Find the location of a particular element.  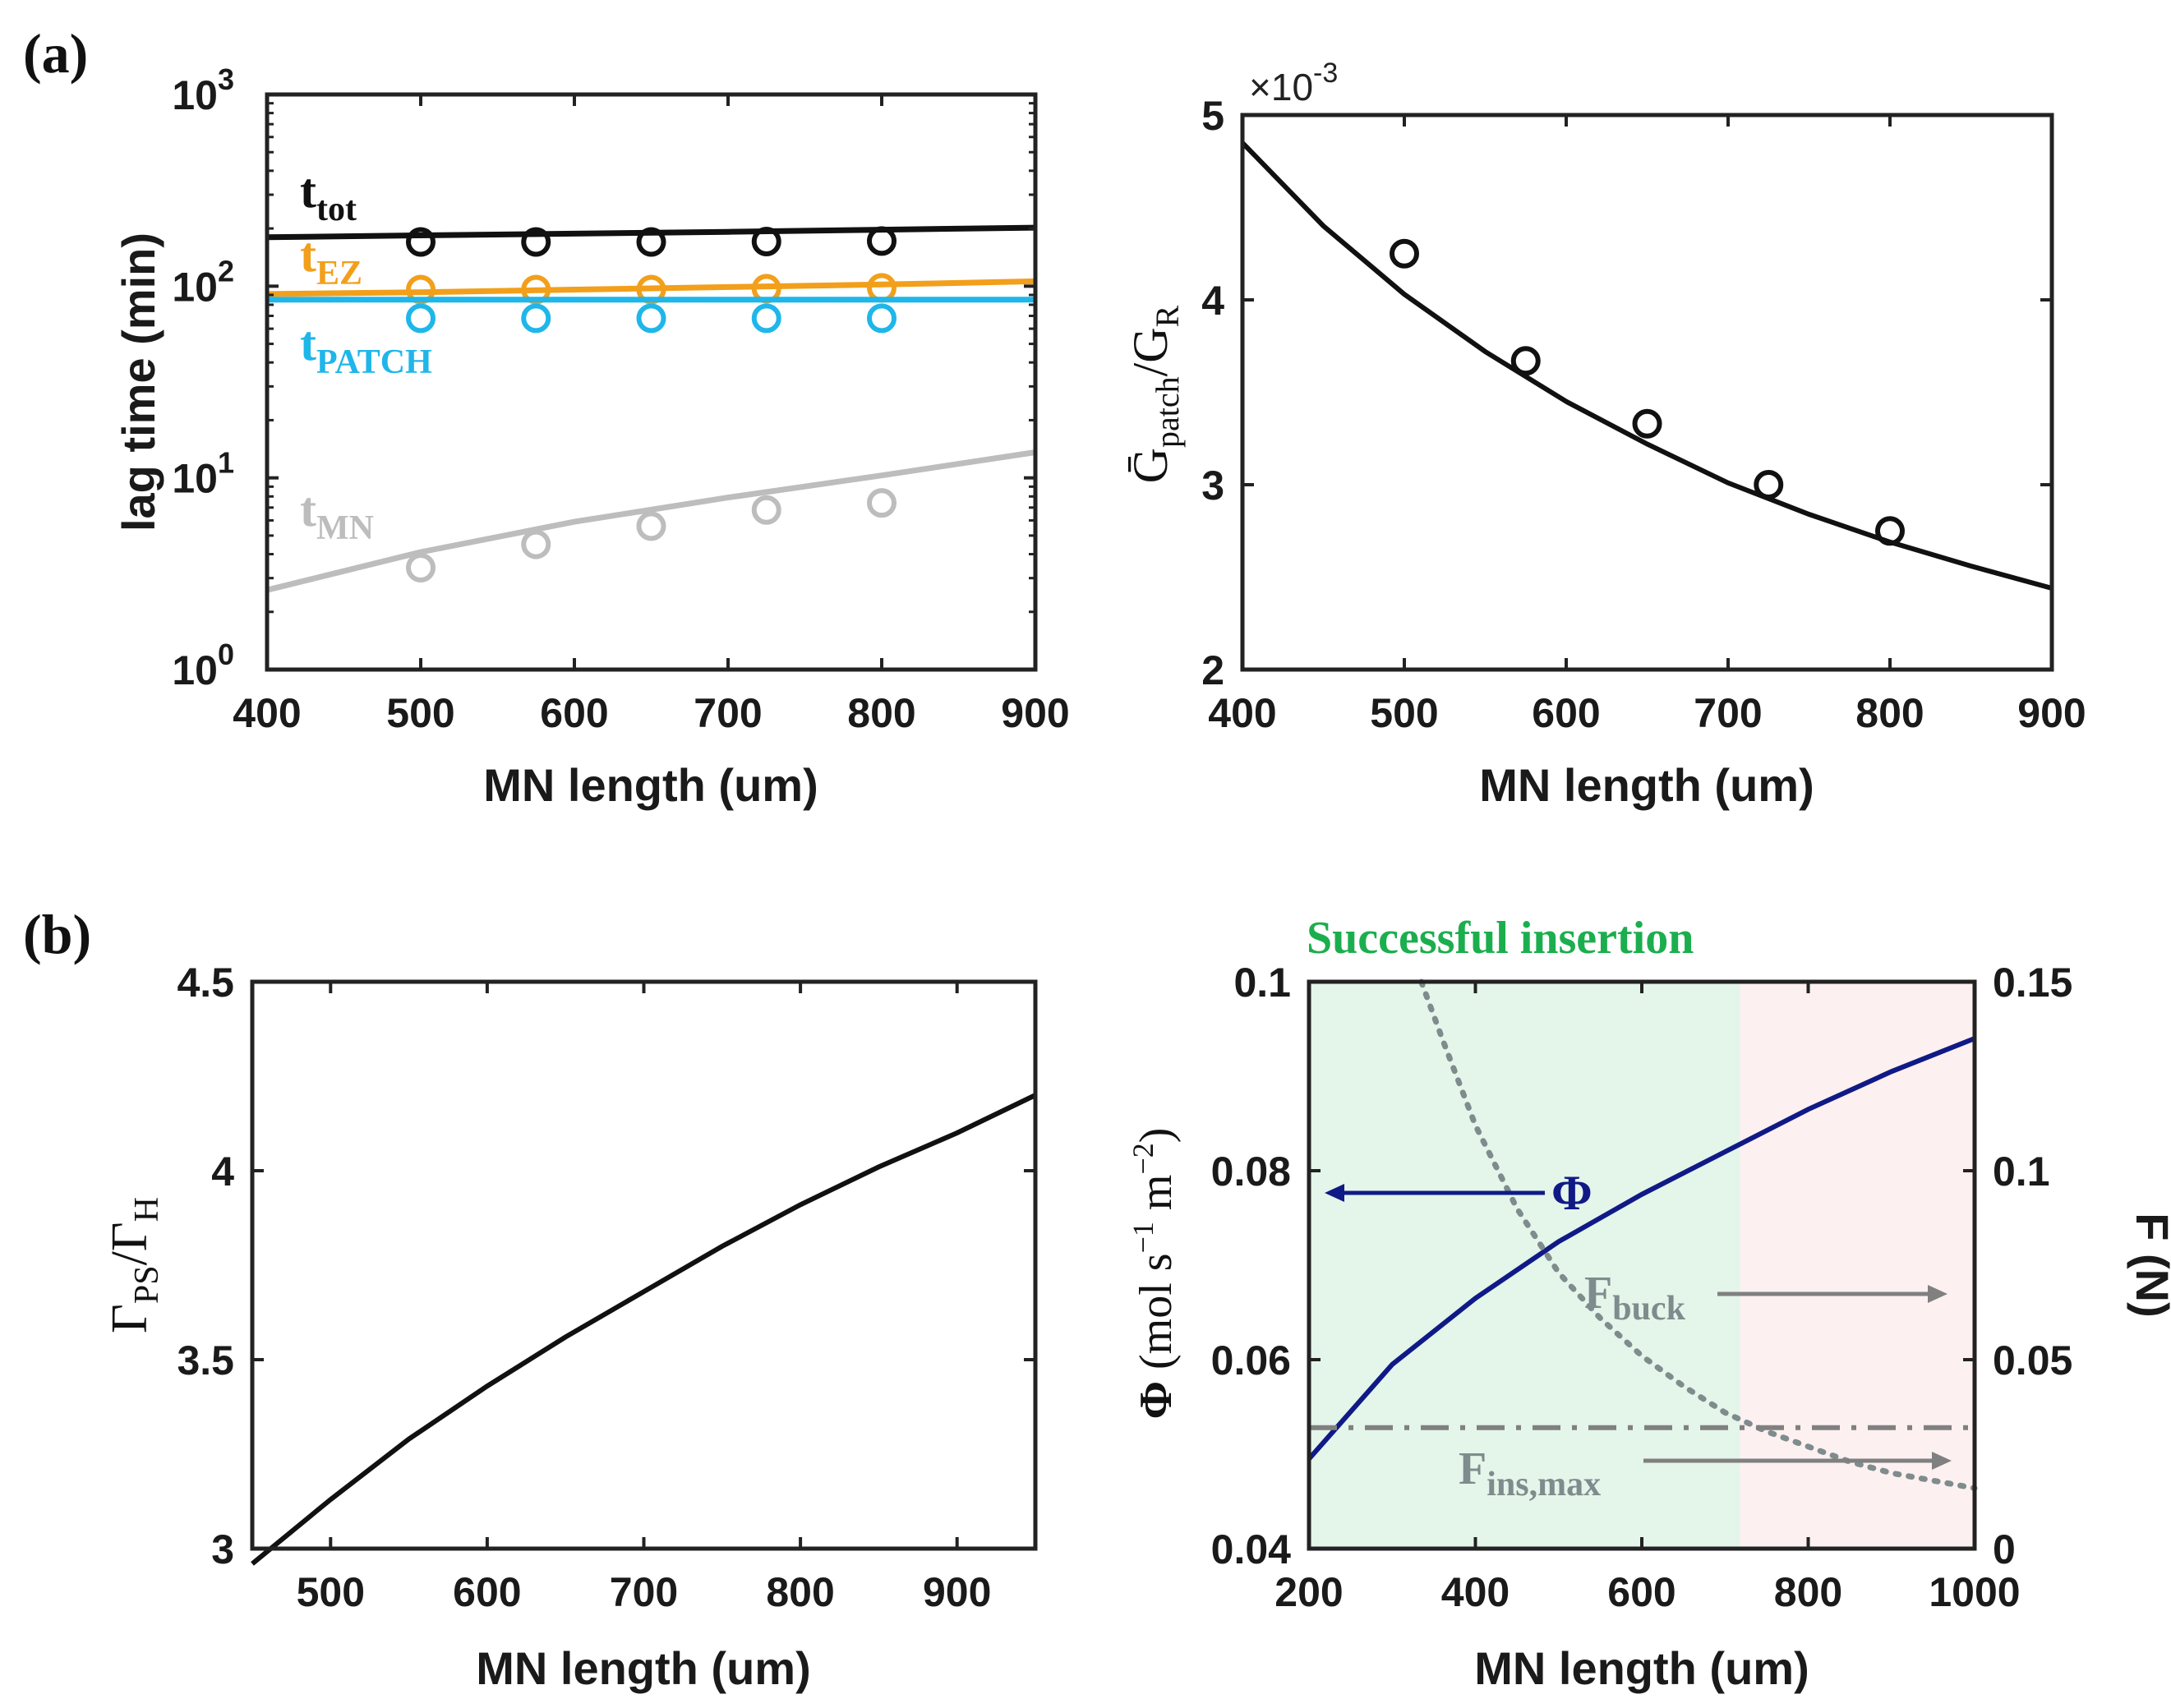

g-patch-y-label: Ḡpatch/GR is located at coordinates (1154, 394).